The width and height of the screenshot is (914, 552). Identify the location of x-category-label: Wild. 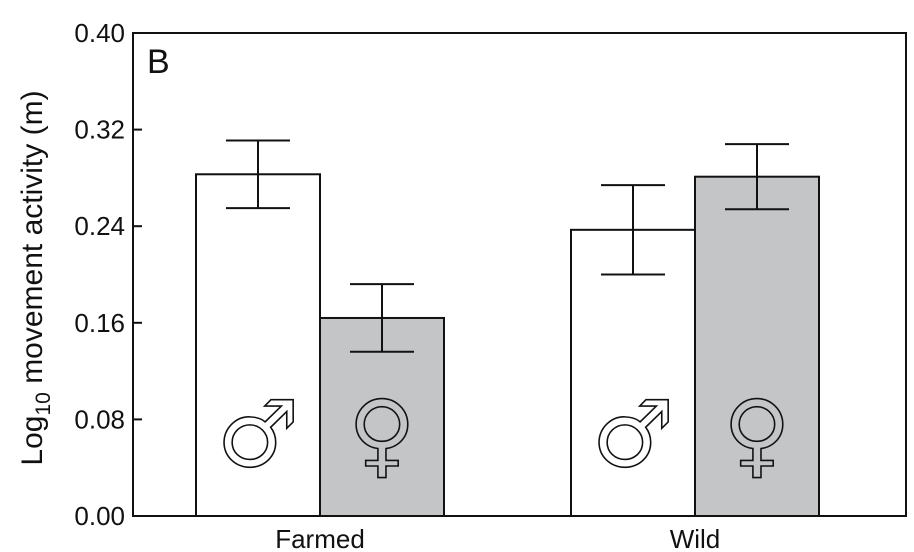
(695, 538).